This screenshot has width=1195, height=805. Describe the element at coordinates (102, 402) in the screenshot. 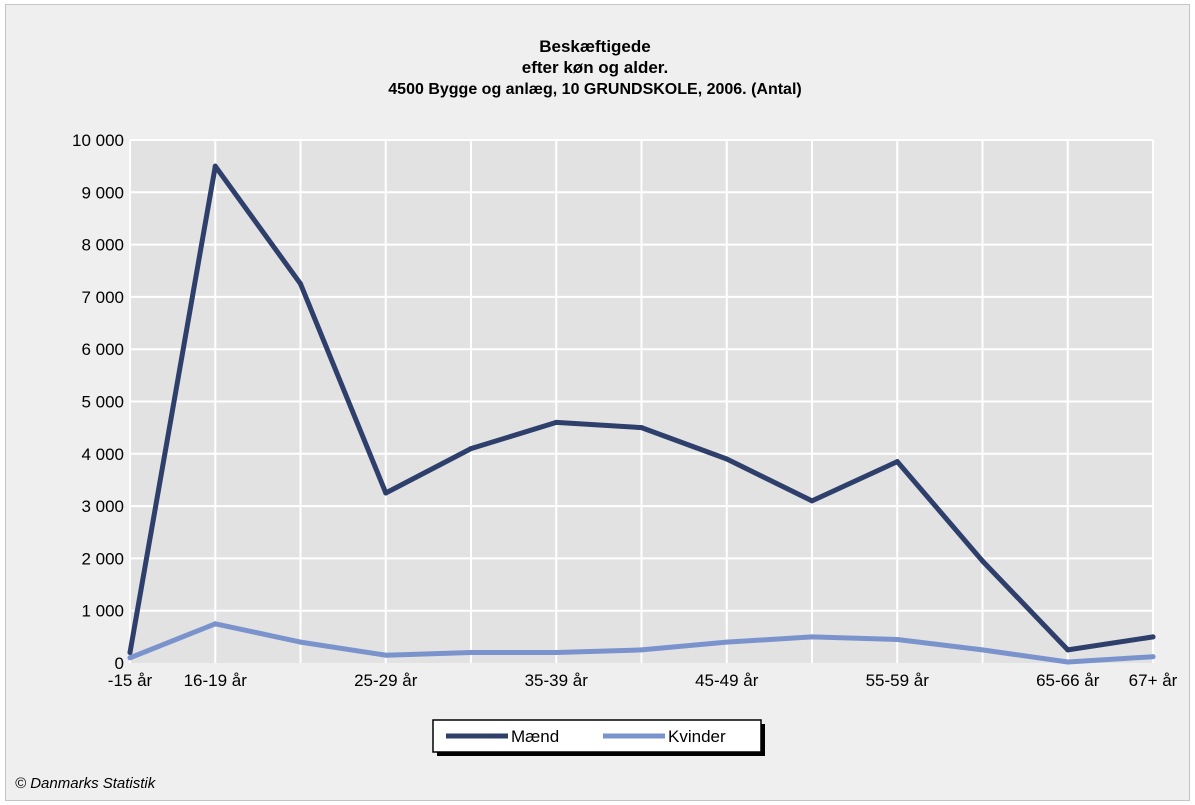

I see `y-tick-label: 5 000` at that location.